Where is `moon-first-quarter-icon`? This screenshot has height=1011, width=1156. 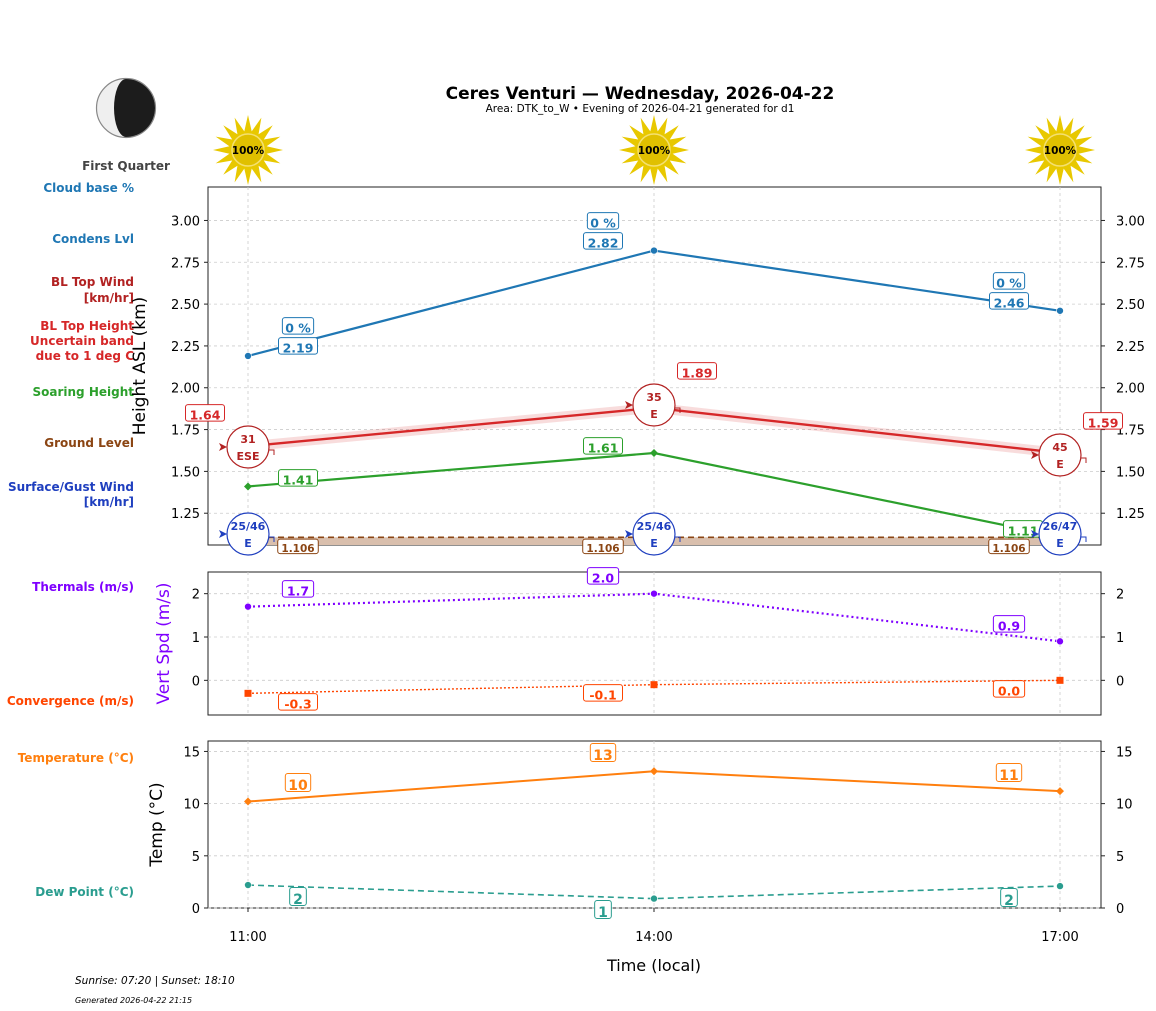 moon-first-quarter-icon is located at coordinates (126, 108).